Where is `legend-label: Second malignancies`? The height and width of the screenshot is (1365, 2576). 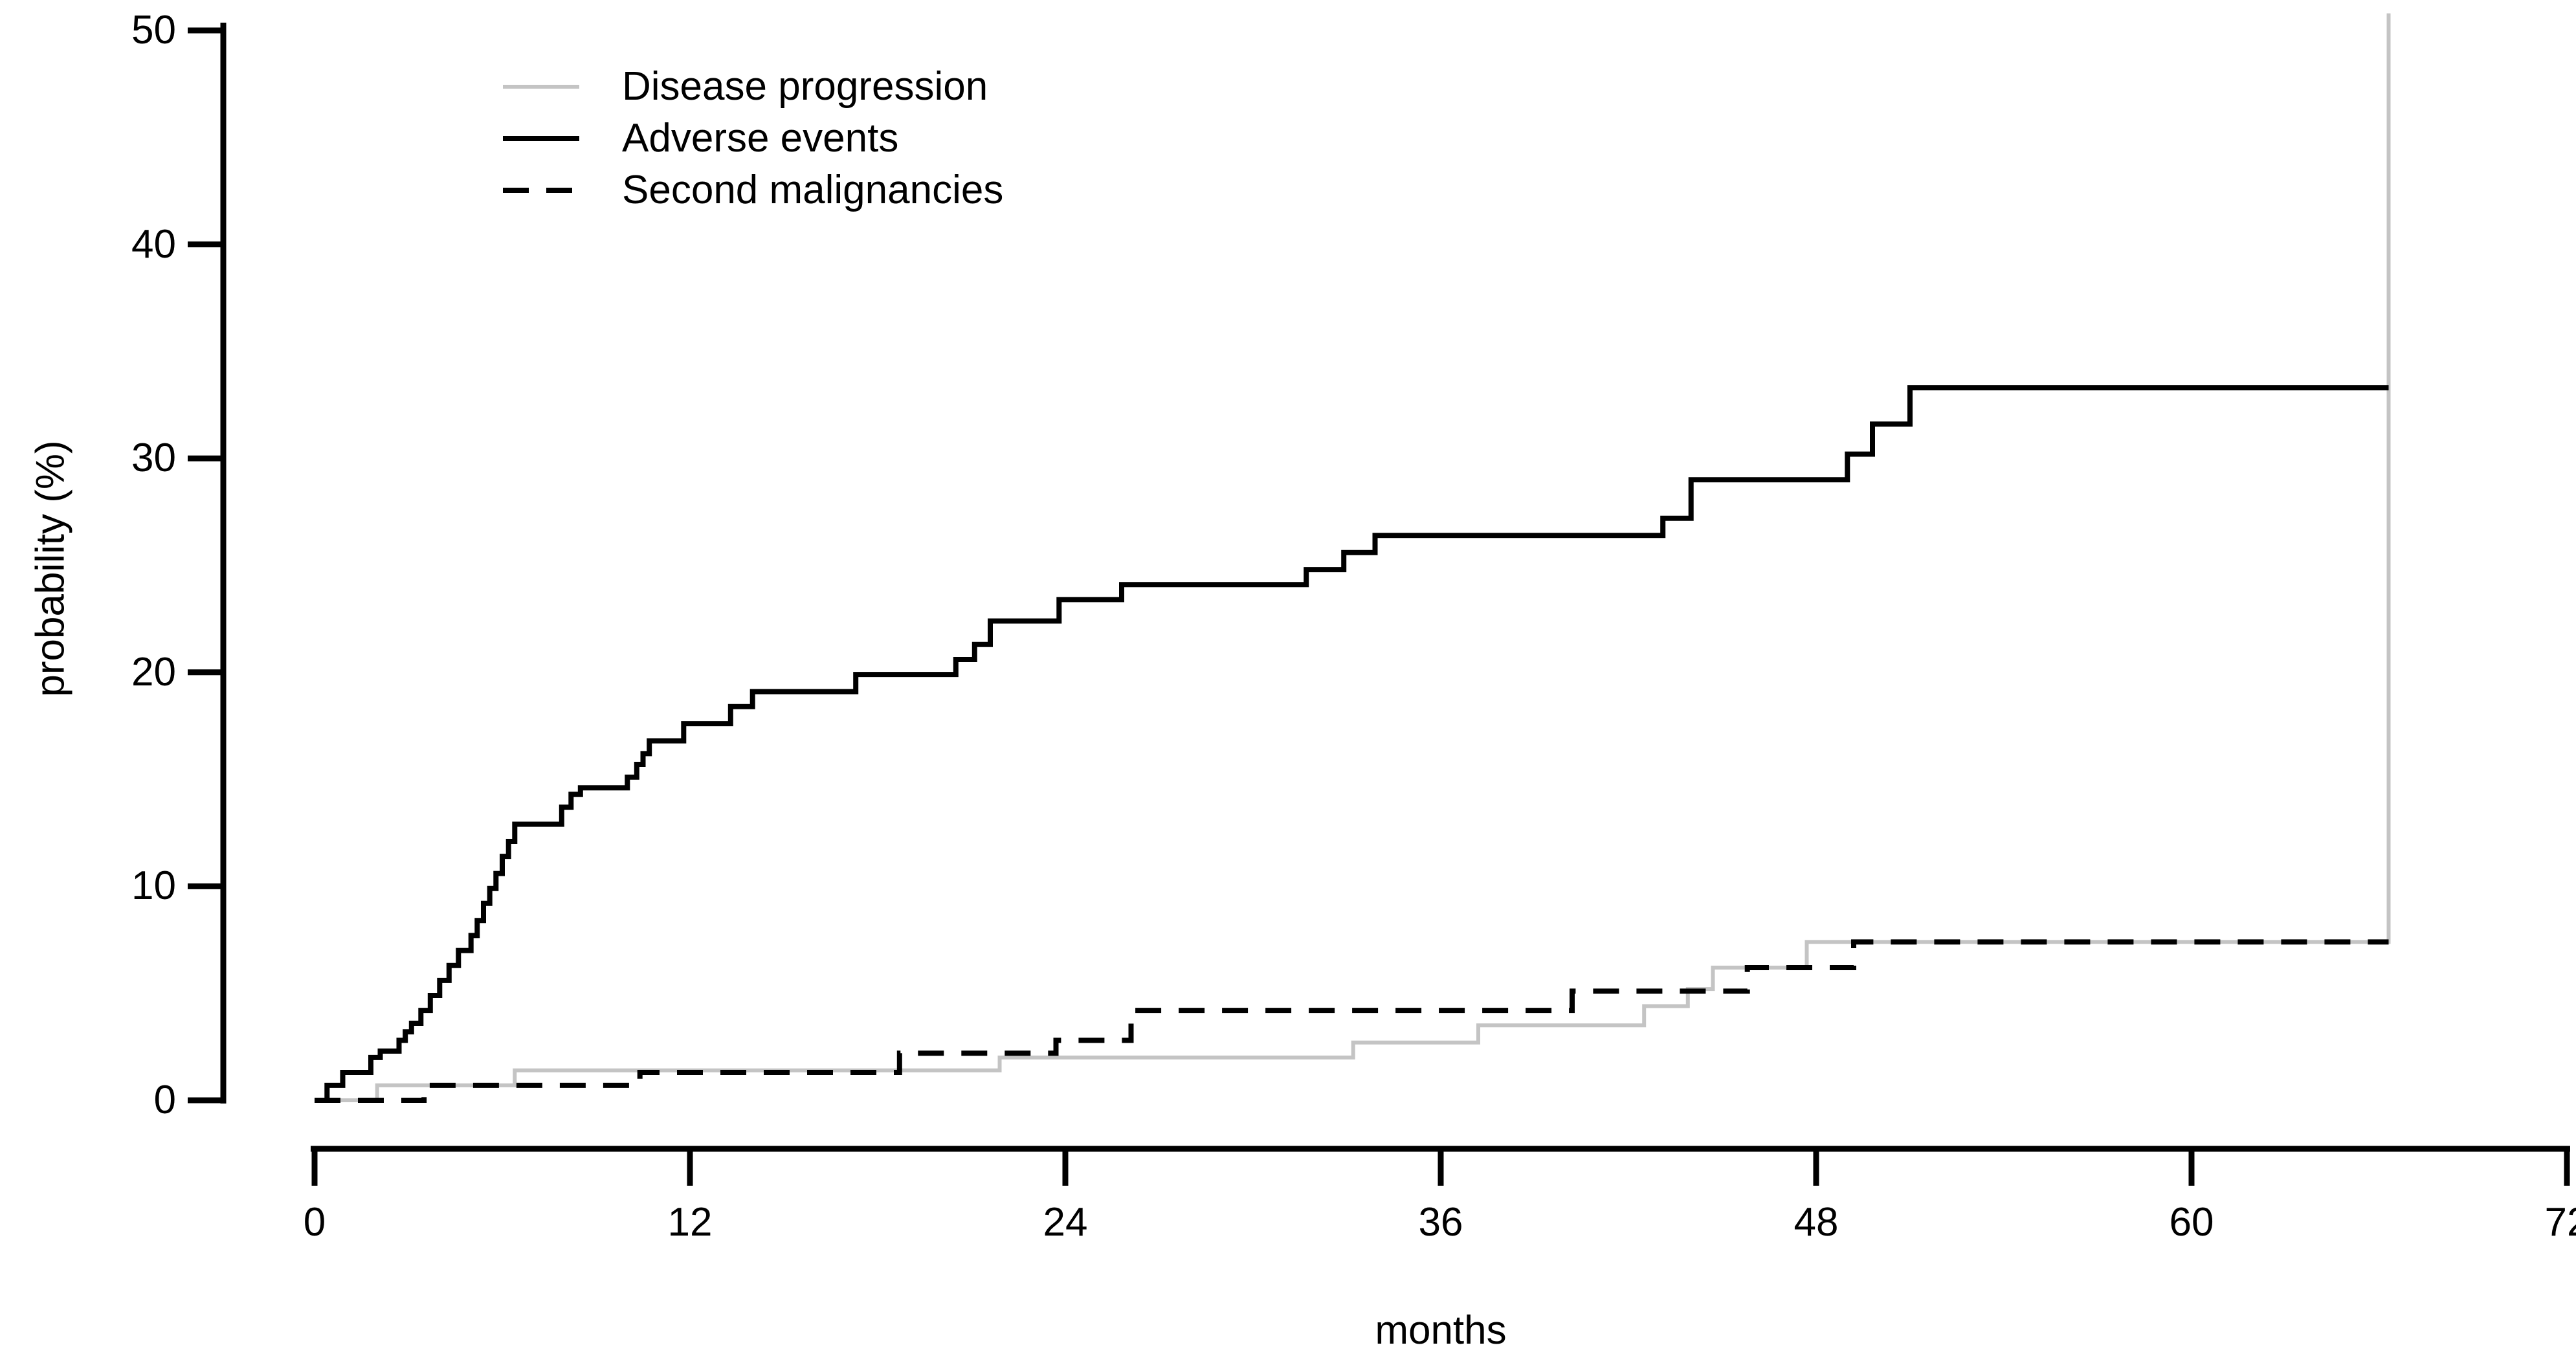 legend-label: Second malignancies is located at coordinates (813, 190).